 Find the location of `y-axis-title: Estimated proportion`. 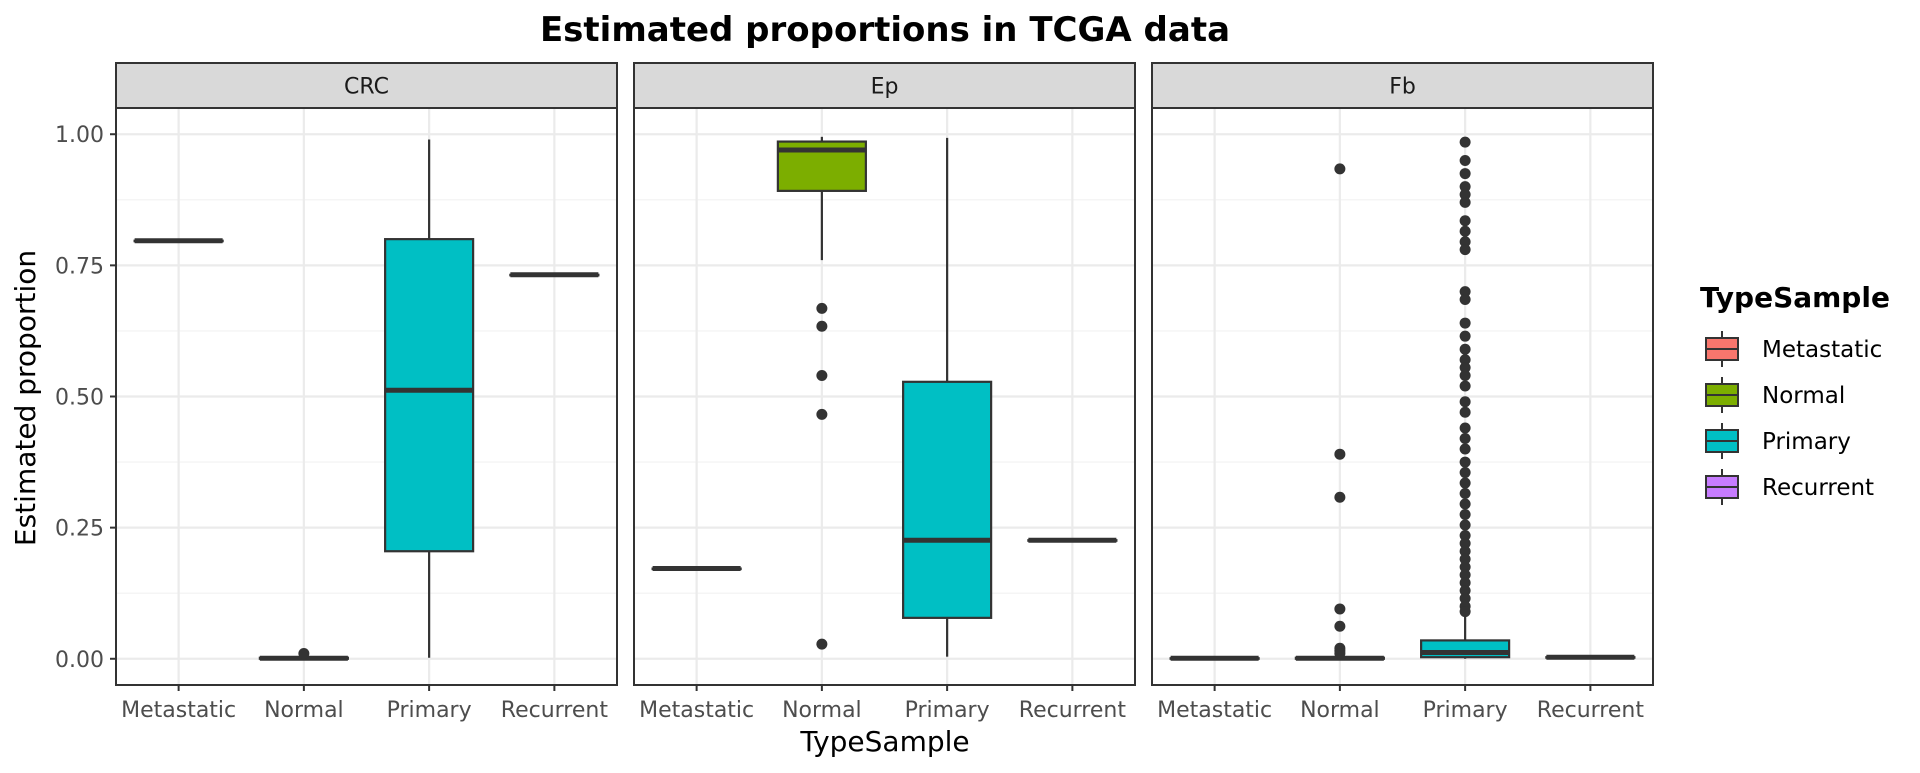

y-axis-title: Estimated proportion is located at coordinates (25, 398).